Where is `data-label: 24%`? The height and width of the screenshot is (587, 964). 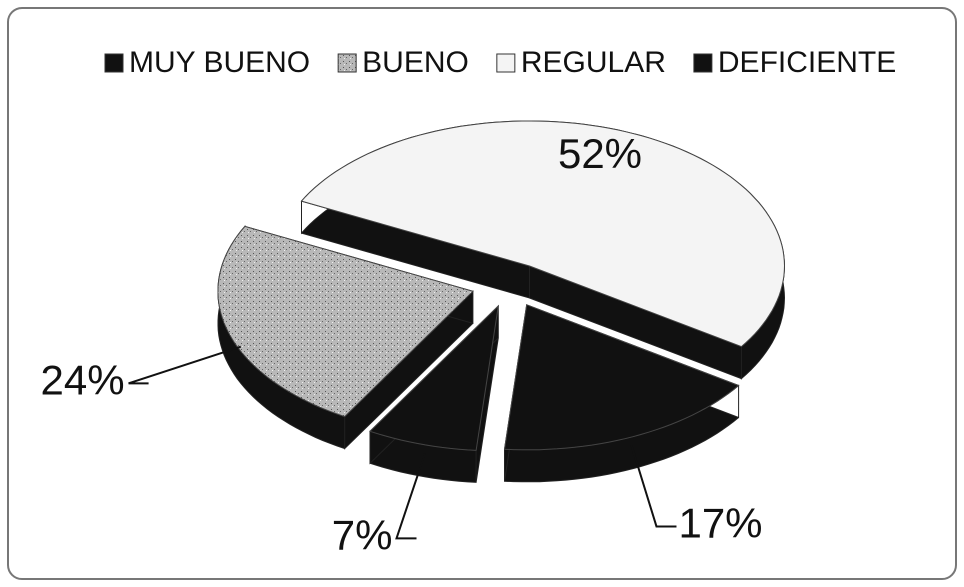
data-label: 24% is located at coordinates (83, 379).